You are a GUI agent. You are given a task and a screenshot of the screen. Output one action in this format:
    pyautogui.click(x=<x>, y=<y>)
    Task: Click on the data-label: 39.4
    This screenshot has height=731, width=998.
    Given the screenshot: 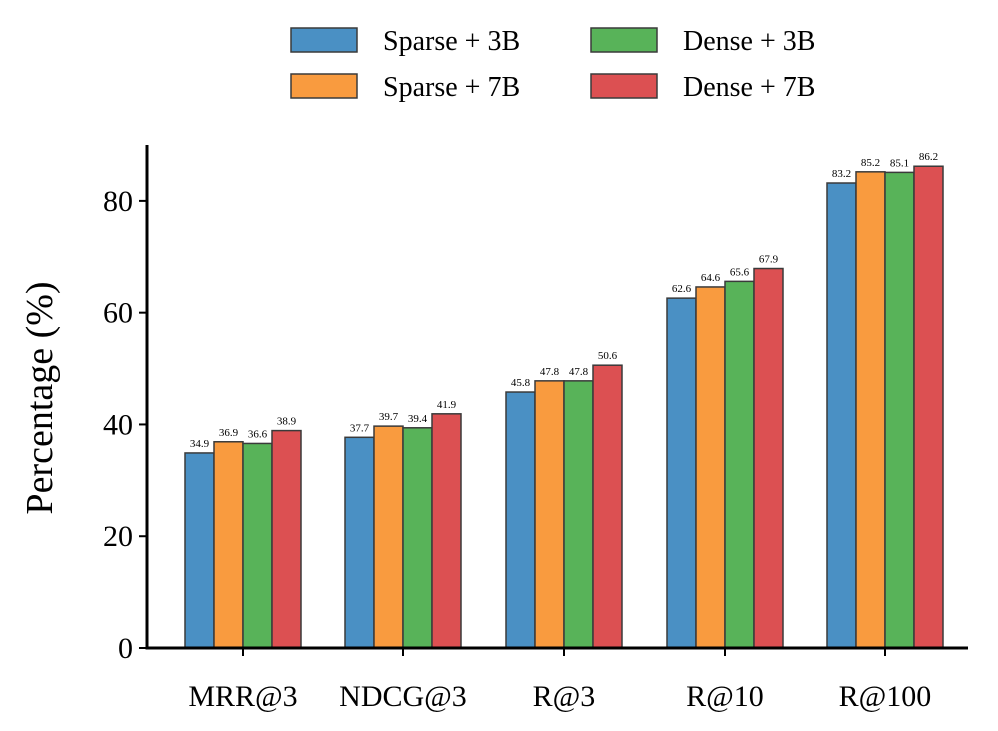 What is the action you would take?
    pyautogui.click(x=418, y=419)
    